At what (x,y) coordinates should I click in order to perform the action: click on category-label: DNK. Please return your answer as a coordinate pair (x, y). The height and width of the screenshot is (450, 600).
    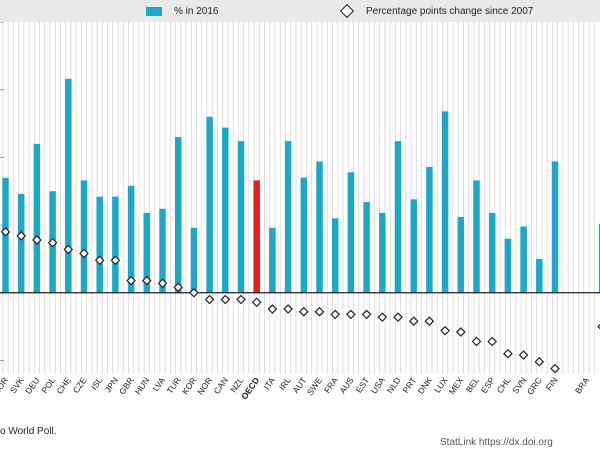
    Looking at the image, I should click on (425, 385).